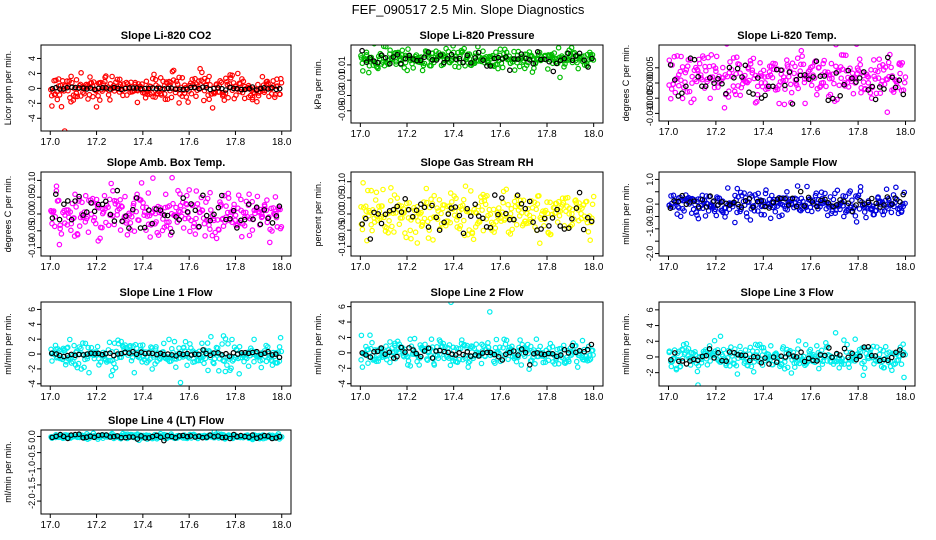 This screenshot has height=540, width=936. Describe the element at coordinates (32, 339) in the screenshot. I see `y-tick-label: 2` at that location.